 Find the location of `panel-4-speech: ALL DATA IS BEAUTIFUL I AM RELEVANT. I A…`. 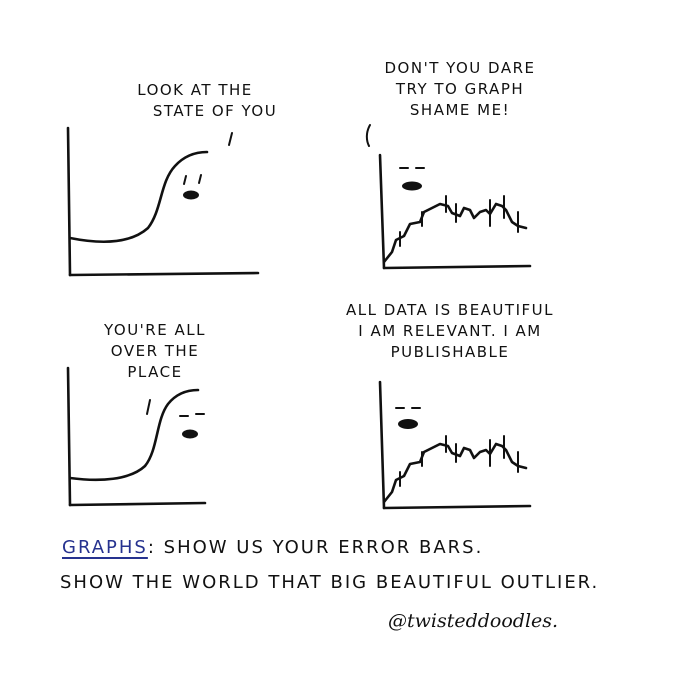

panel-4-speech: ALL DATA IS BEAUTIFUL I AM RELEVANT. I A… is located at coordinates (450, 331).